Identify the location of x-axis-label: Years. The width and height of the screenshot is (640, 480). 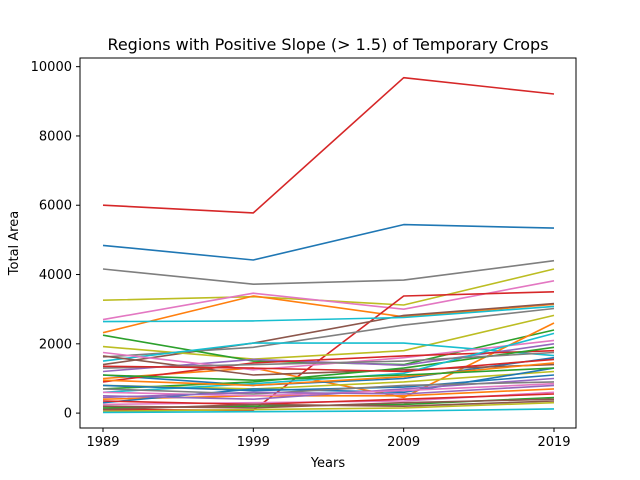
(328, 463).